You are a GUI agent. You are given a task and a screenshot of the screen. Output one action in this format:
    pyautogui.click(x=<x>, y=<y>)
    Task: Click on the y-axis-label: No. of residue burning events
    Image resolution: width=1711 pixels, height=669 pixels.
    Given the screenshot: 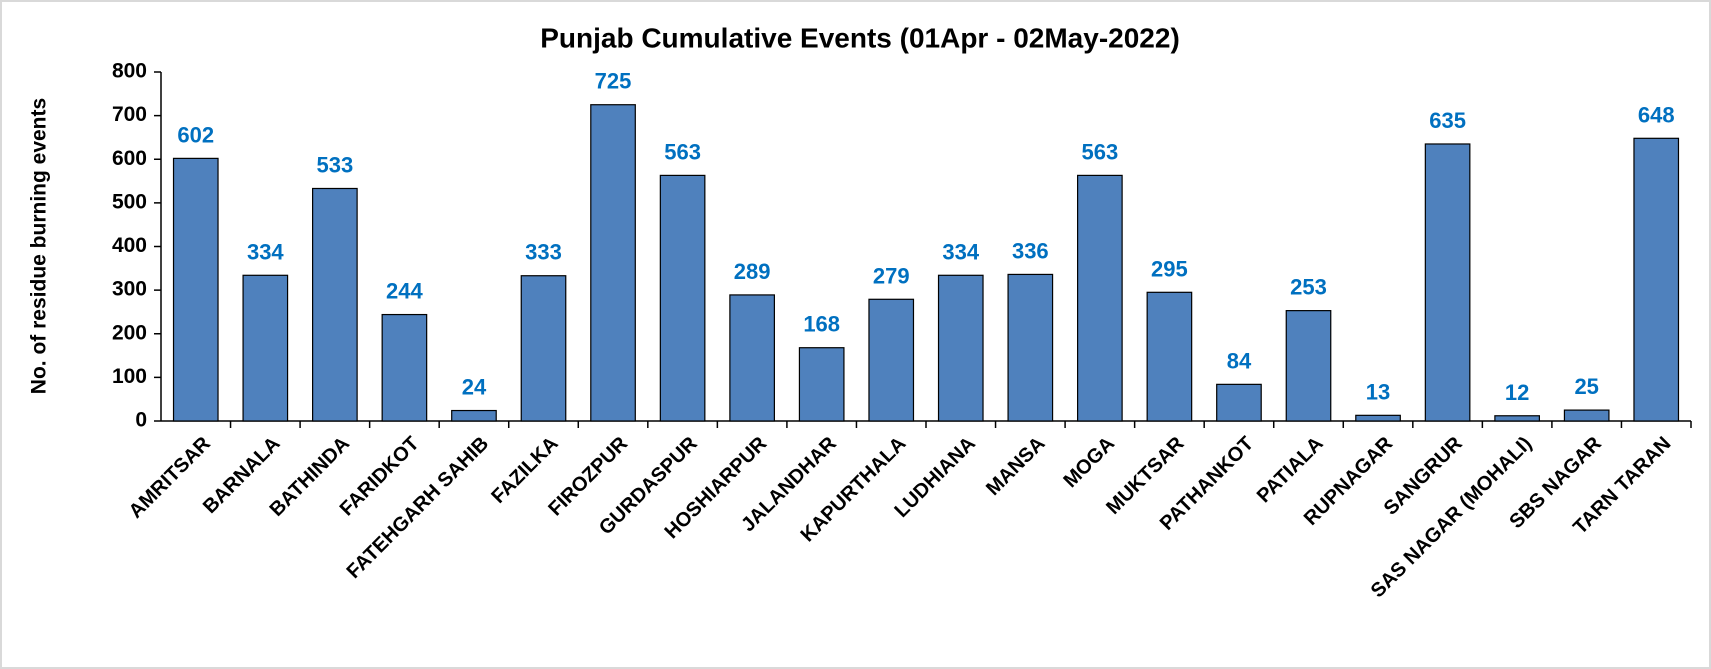 What is the action you would take?
    pyautogui.click(x=39, y=246)
    